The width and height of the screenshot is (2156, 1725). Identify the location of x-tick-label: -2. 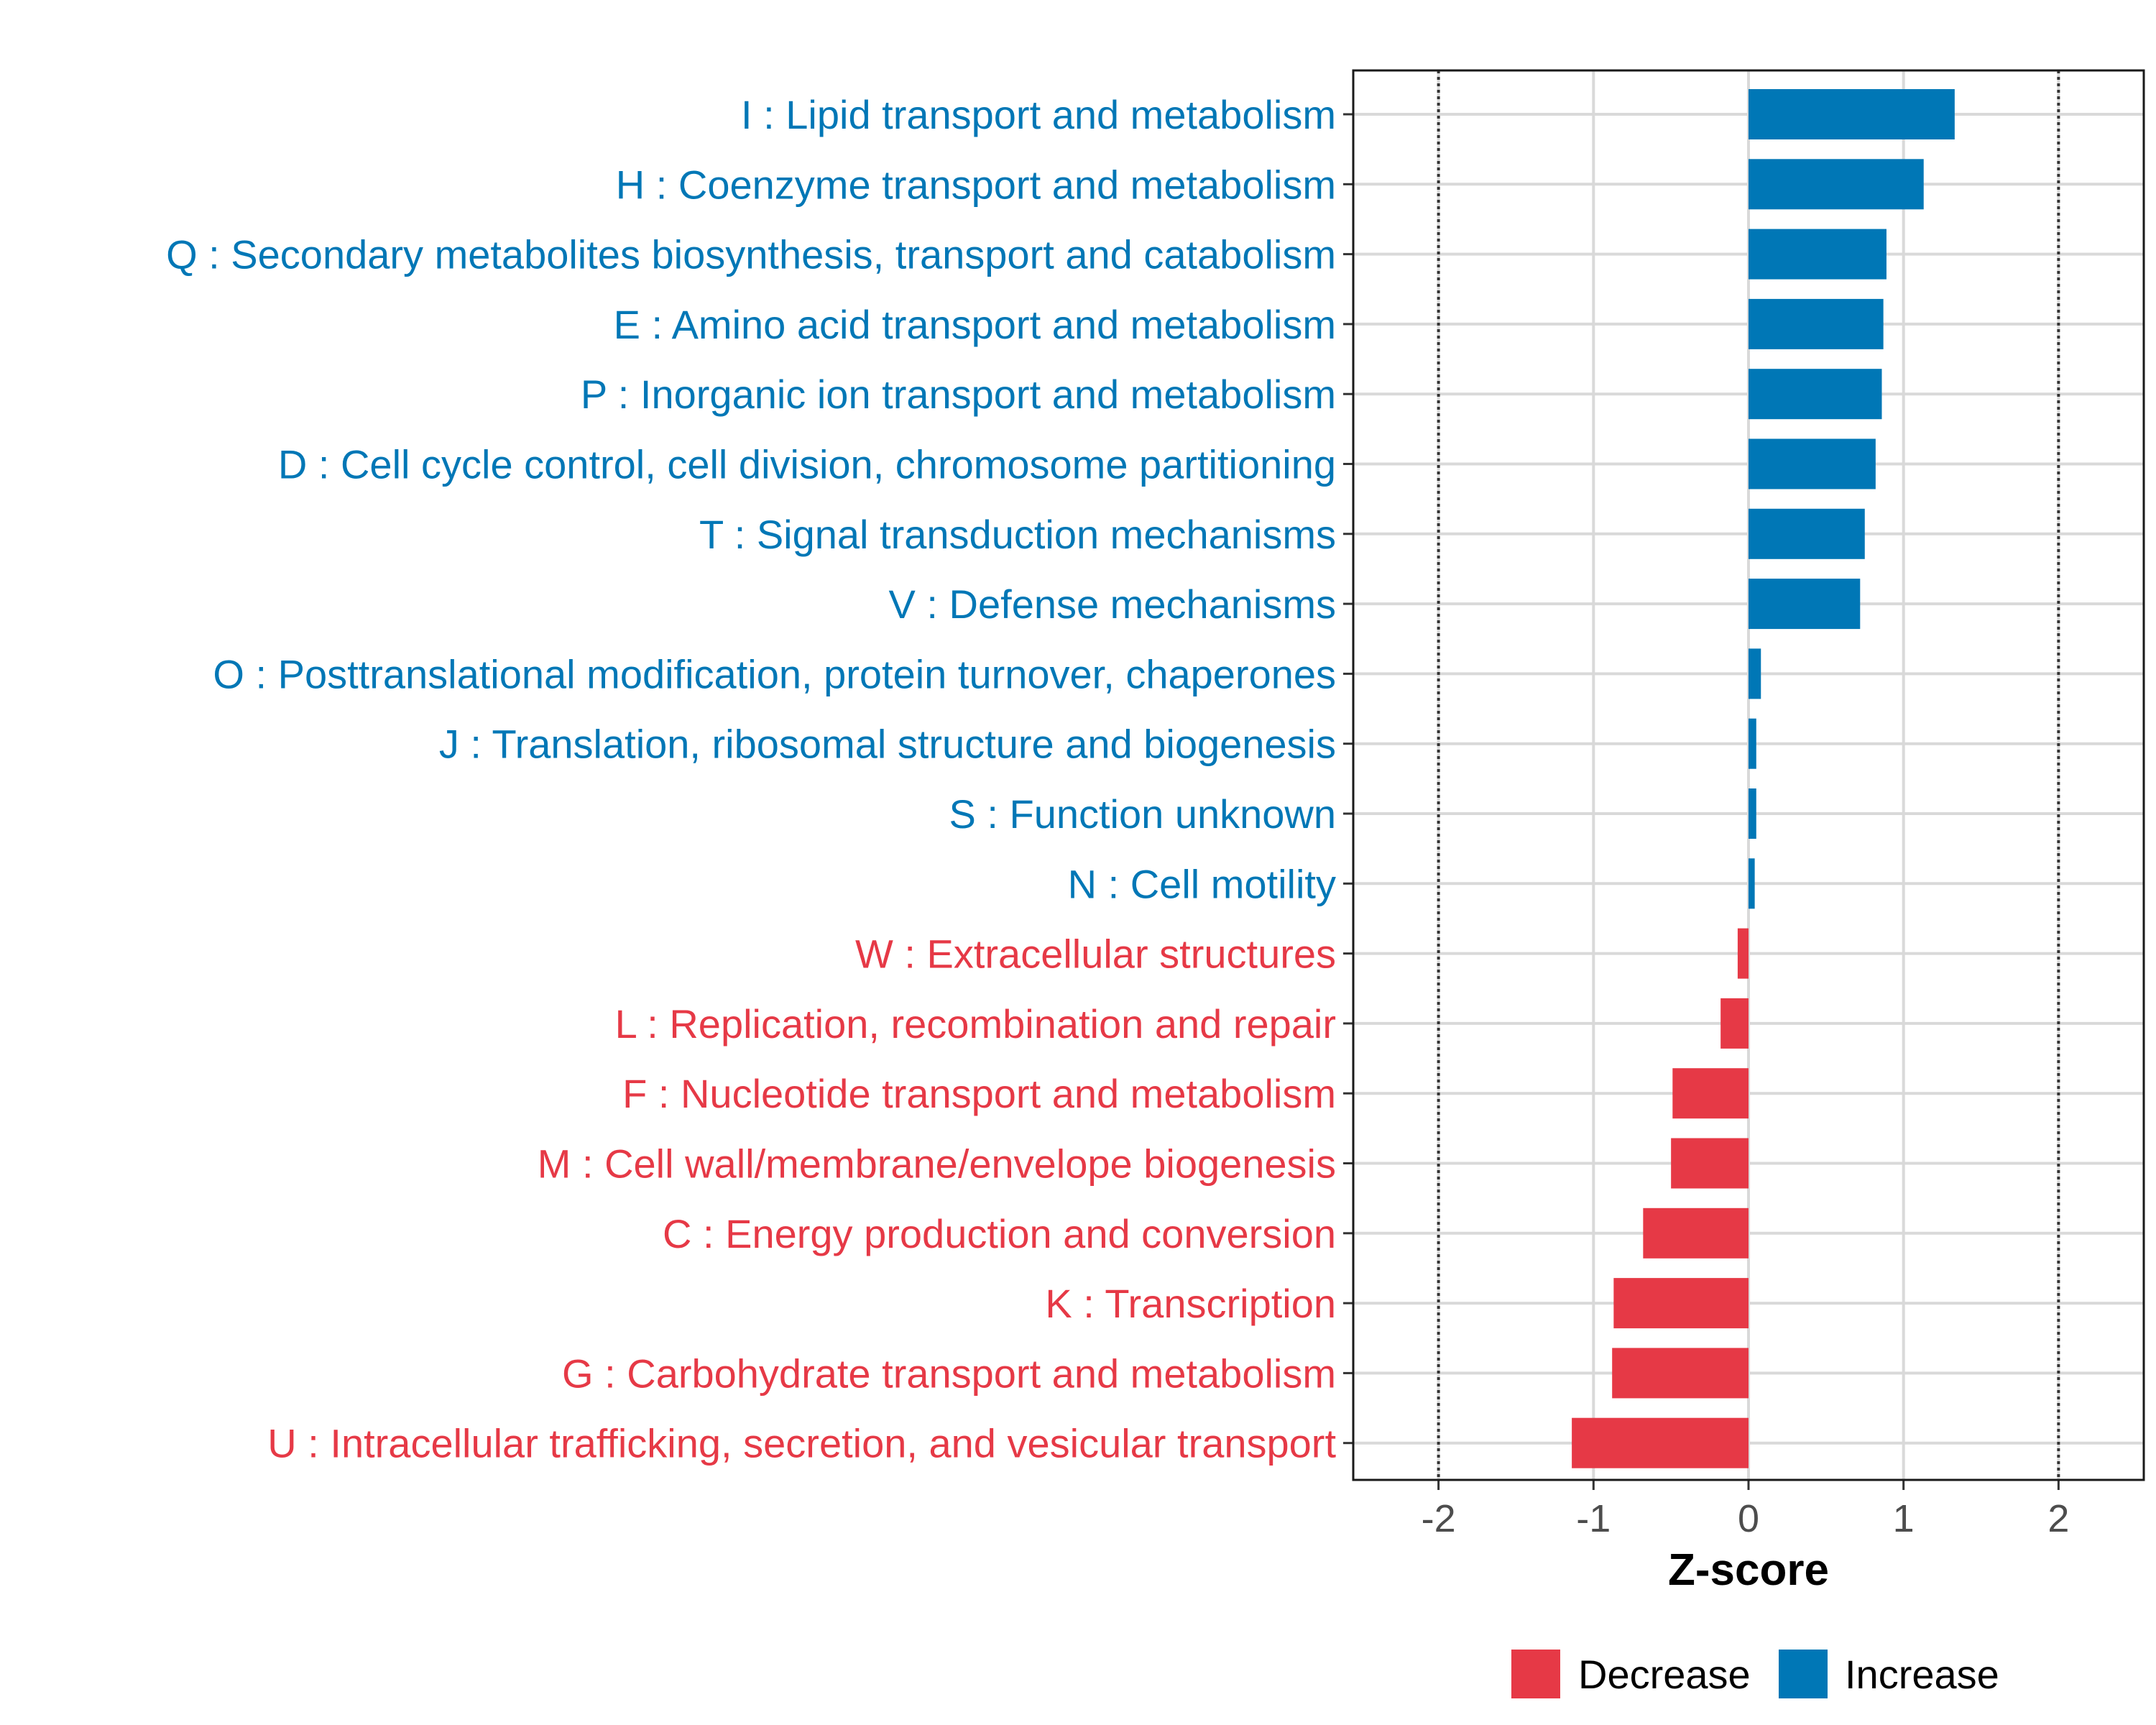
(1439, 1518).